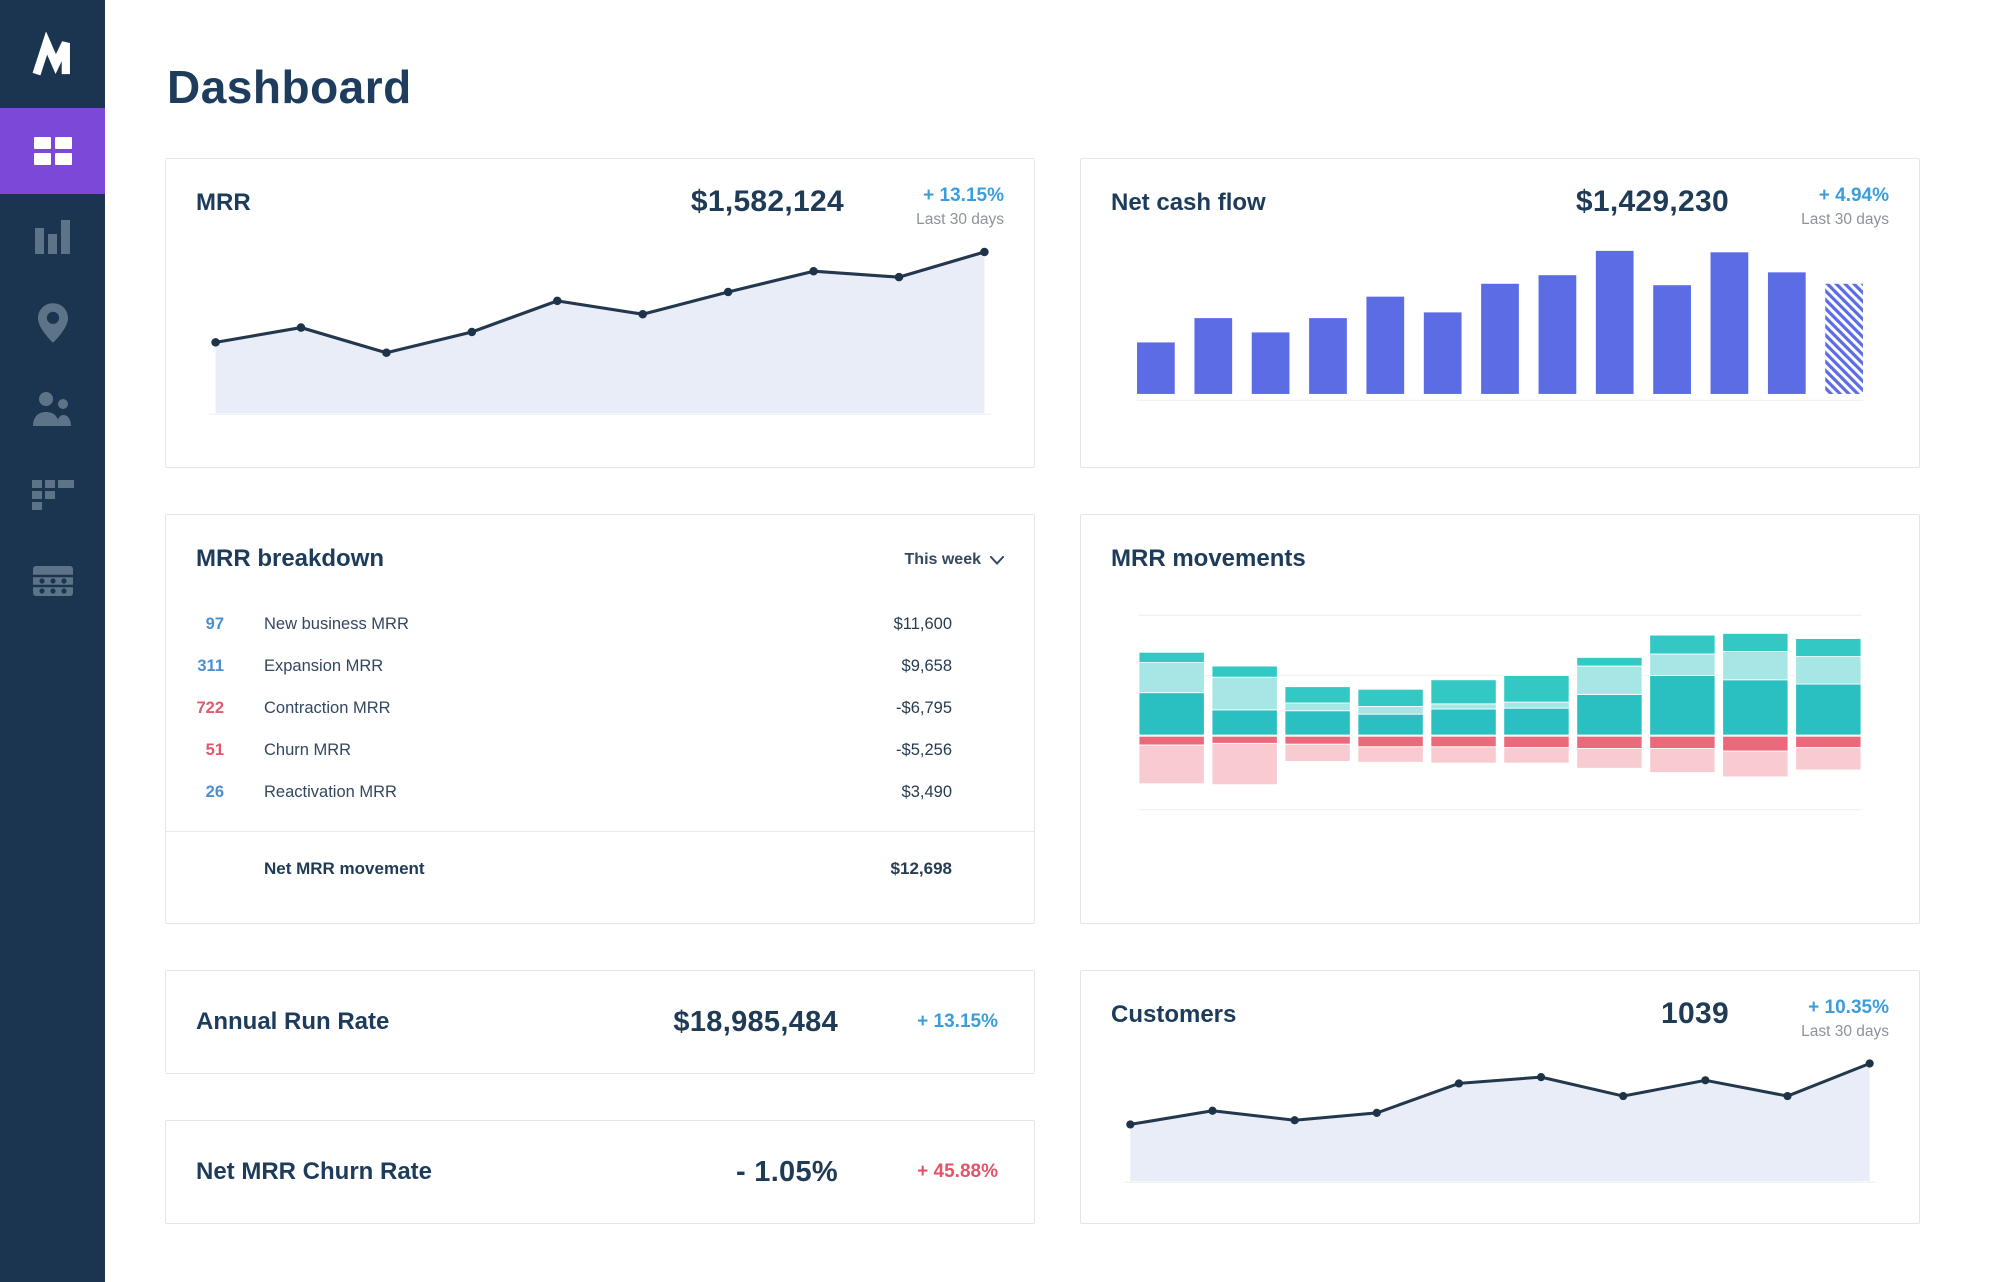 Image resolution: width=2000 pixels, height=1282 pixels. I want to click on mrr-period: Last 30 days, so click(960, 219).